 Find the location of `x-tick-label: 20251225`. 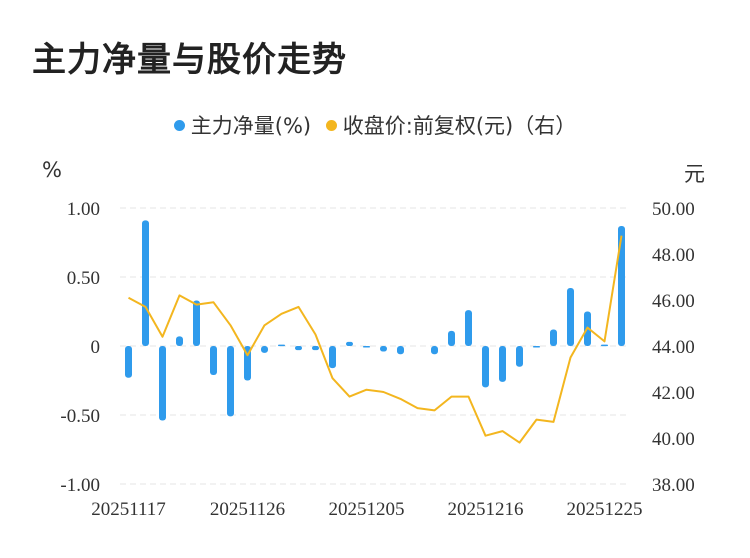

x-tick-label: 20251225 is located at coordinates (605, 509).